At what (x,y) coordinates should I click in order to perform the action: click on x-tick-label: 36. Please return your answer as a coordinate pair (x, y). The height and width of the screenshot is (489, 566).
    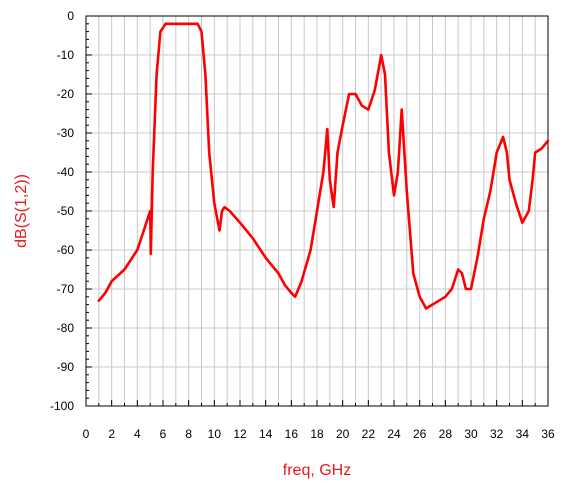
    Looking at the image, I should click on (548, 434).